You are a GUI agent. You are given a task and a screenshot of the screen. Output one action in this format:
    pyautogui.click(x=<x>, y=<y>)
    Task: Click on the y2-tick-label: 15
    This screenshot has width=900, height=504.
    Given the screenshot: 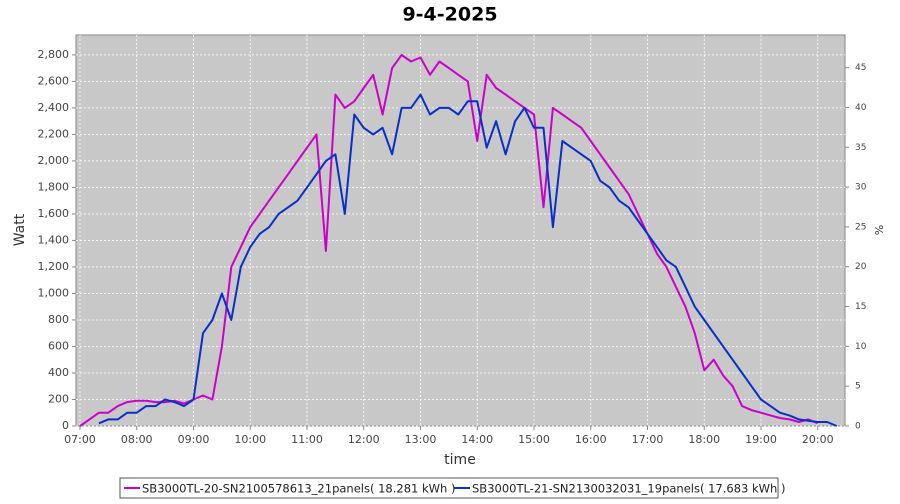 What is the action you would take?
    pyautogui.click(x=860, y=307)
    